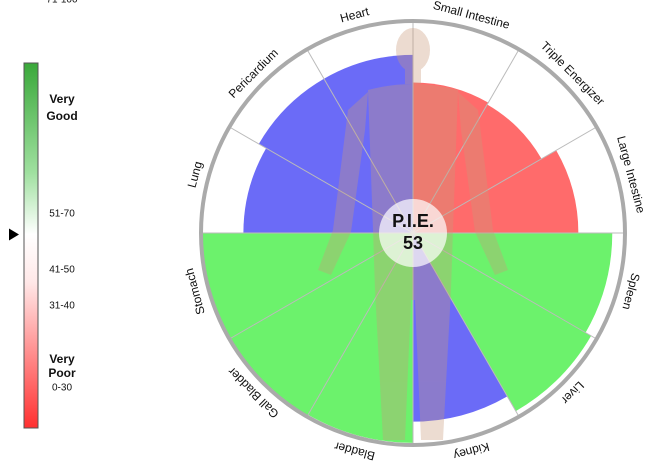  I want to click on level-label: Poor, so click(62, 373).